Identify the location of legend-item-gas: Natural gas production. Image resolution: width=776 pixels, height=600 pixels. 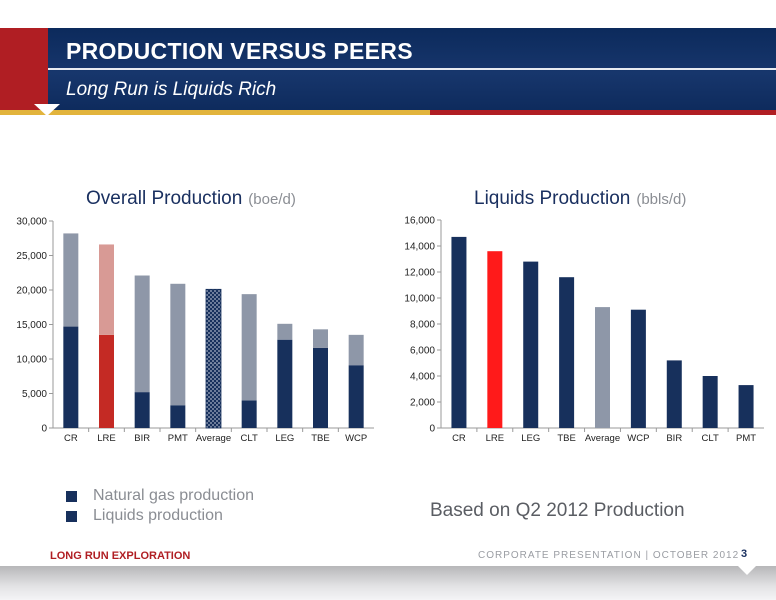
(160, 496).